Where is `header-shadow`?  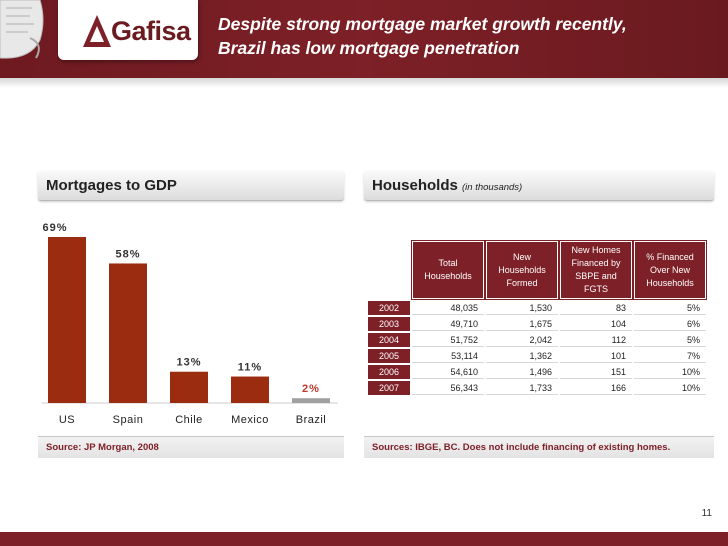 header-shadow is located at coordinates (364, 83).